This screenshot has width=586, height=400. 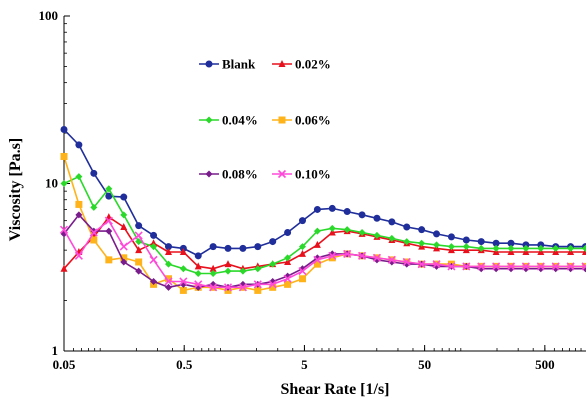 What do you see at coordinates (228, 120) in the screenshot?
I see `legend-entry: 0.04%` at bounding box center [228, 120].